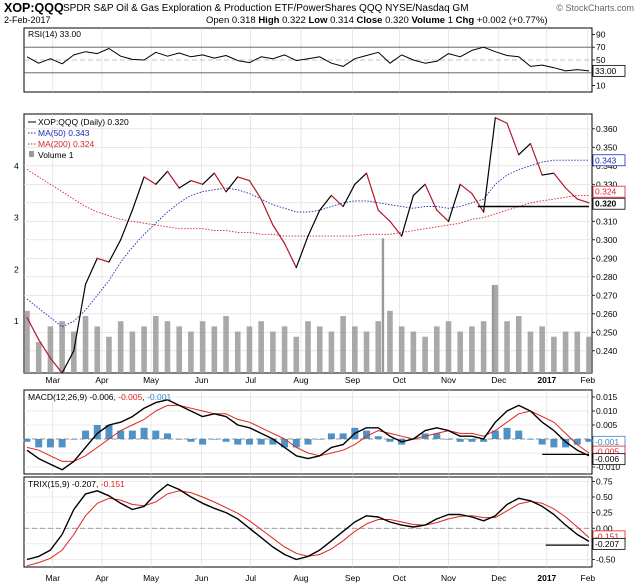 Image resolution: width=640 pixels, height=584 pixels. I want to click on macd-legend-part-0: MACD(12,26,9), so click(58, 397).